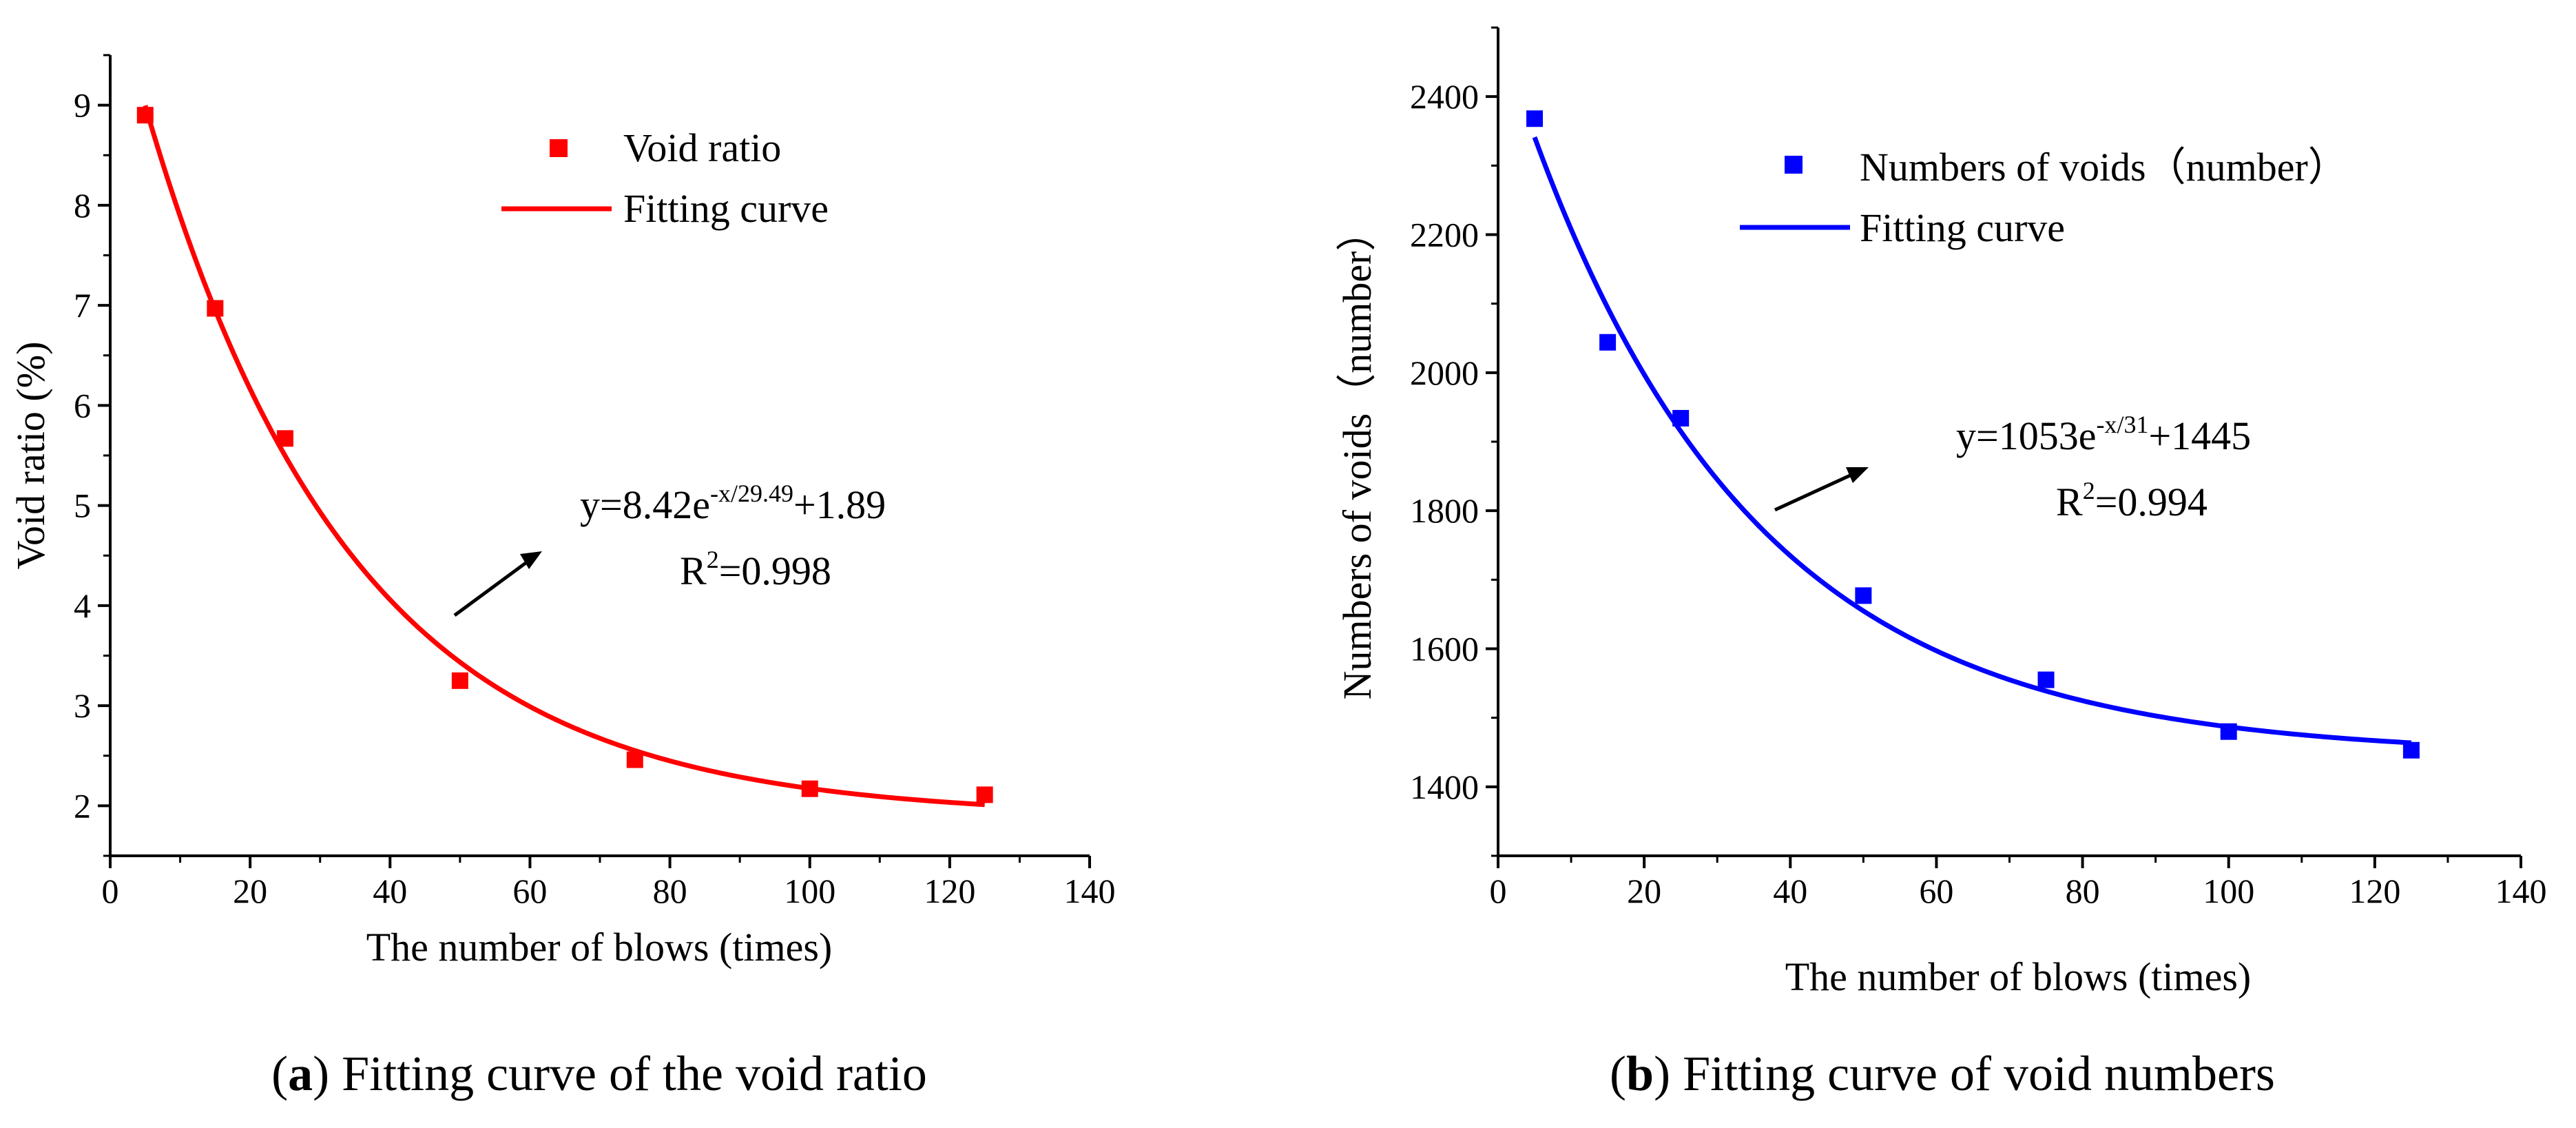  What do you see at coordinates (2151, 502) in the screenshot?
I see `chart-b-r2-tail: =0.994` at bounding box center [2151, 502].